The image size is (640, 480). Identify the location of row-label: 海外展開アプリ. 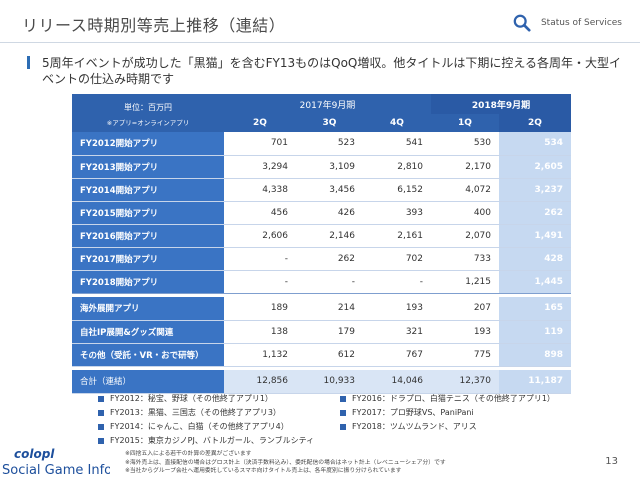
(148, 309).